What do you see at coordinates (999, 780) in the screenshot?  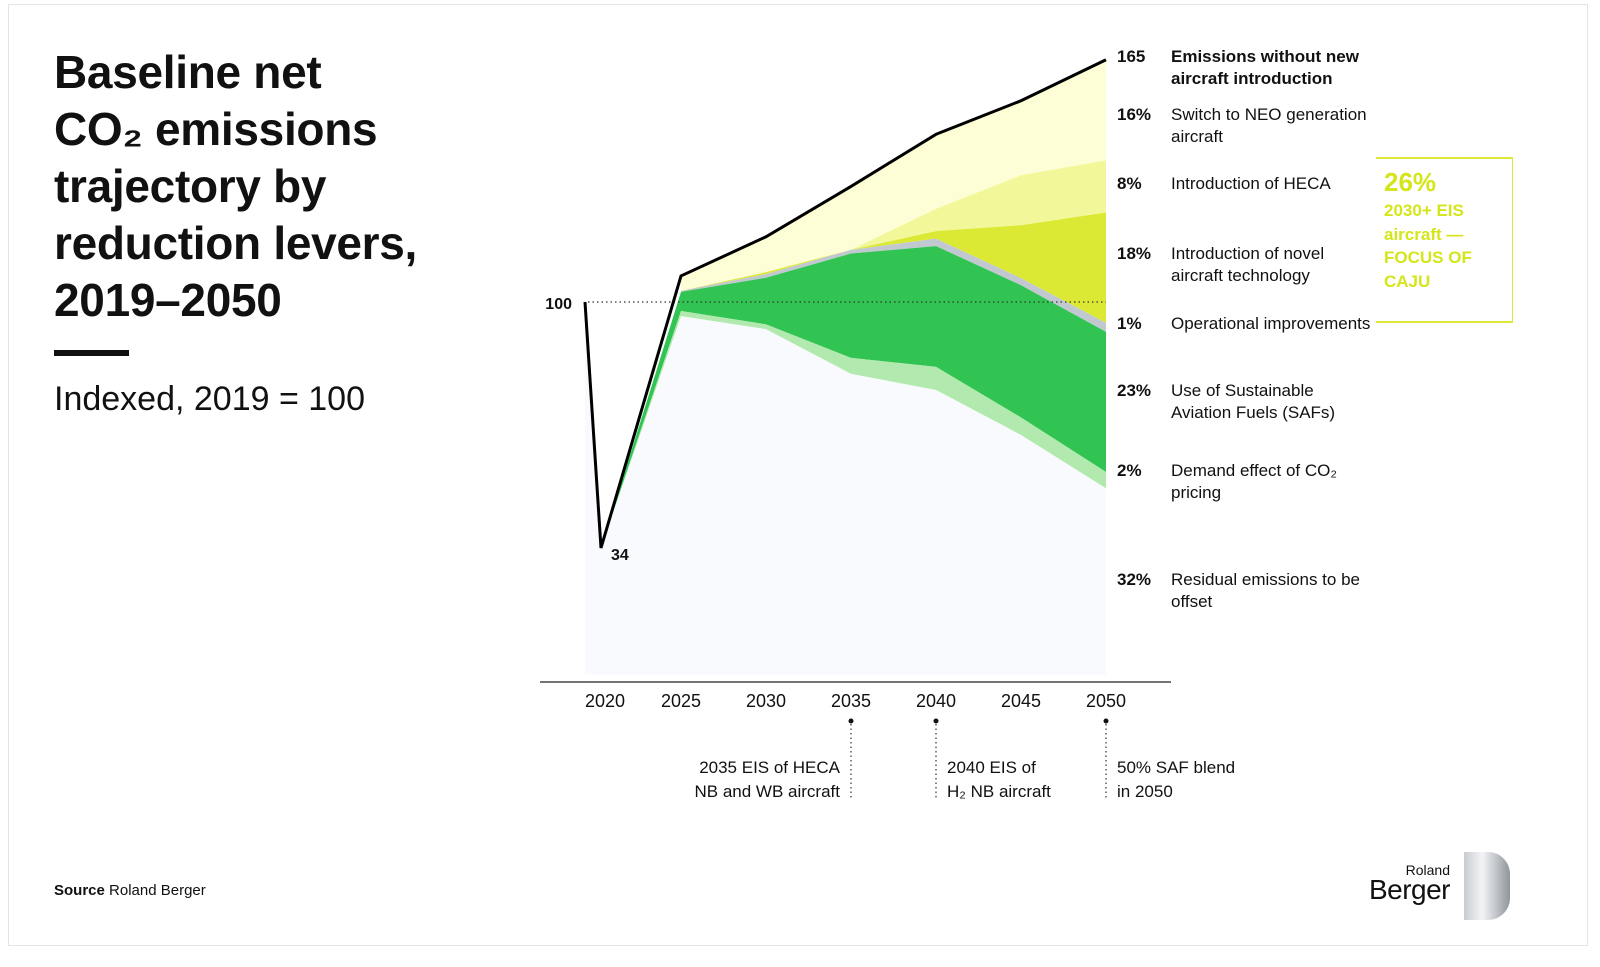 I see `annotation-text: 2040 EIS of H₂ NB aircraft` at bounding box center [999, 780].